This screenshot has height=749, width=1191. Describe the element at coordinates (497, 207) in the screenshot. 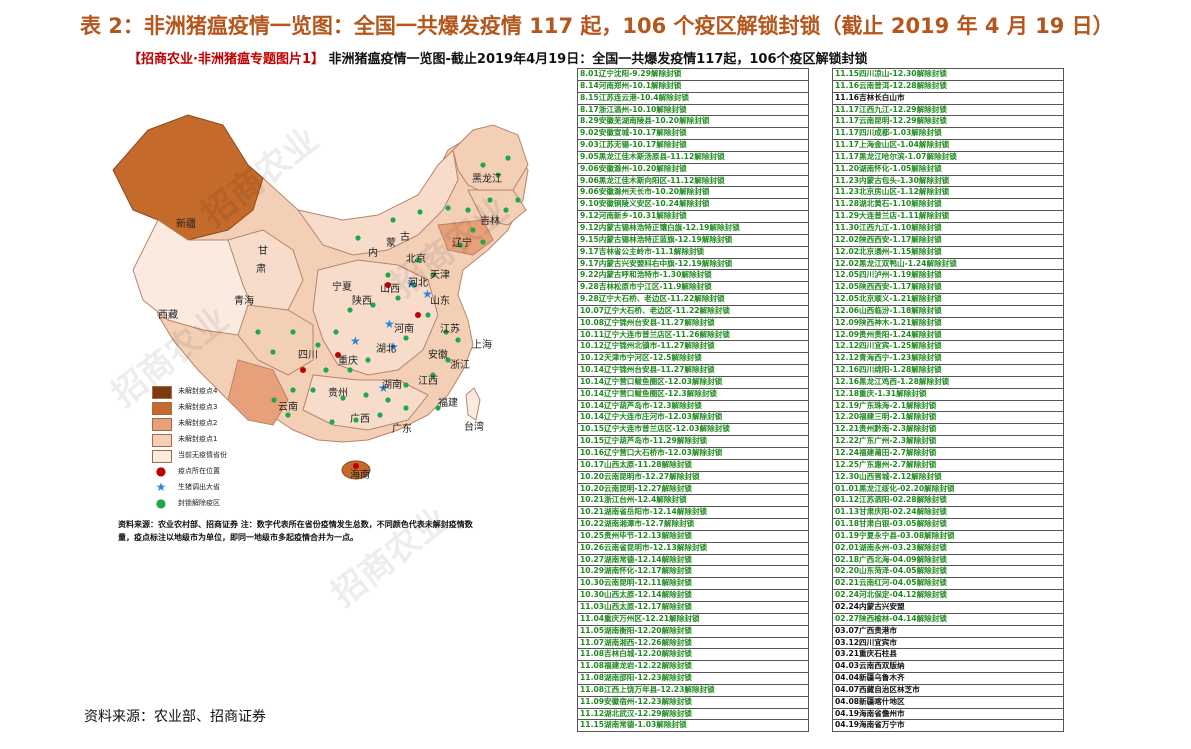

I see `region-jilin` at that location.